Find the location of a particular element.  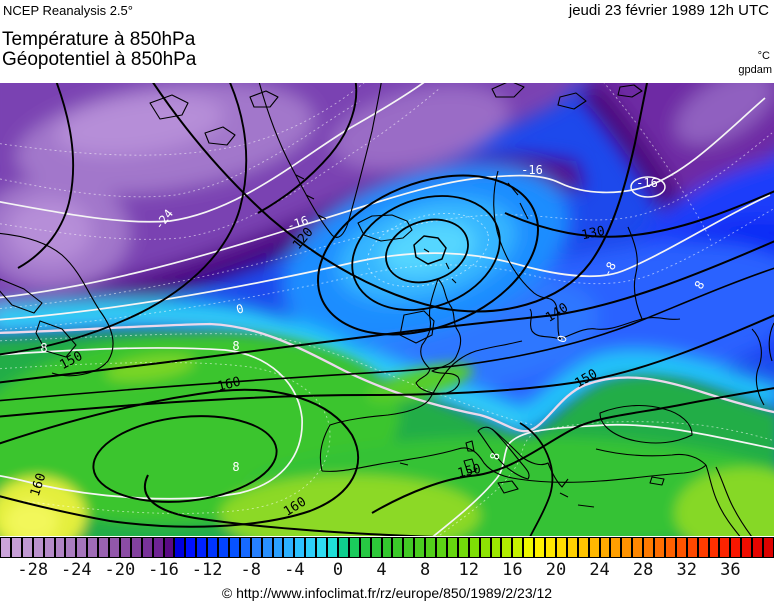

colorbar-tick: 0 is located at coordinates (338, 570).